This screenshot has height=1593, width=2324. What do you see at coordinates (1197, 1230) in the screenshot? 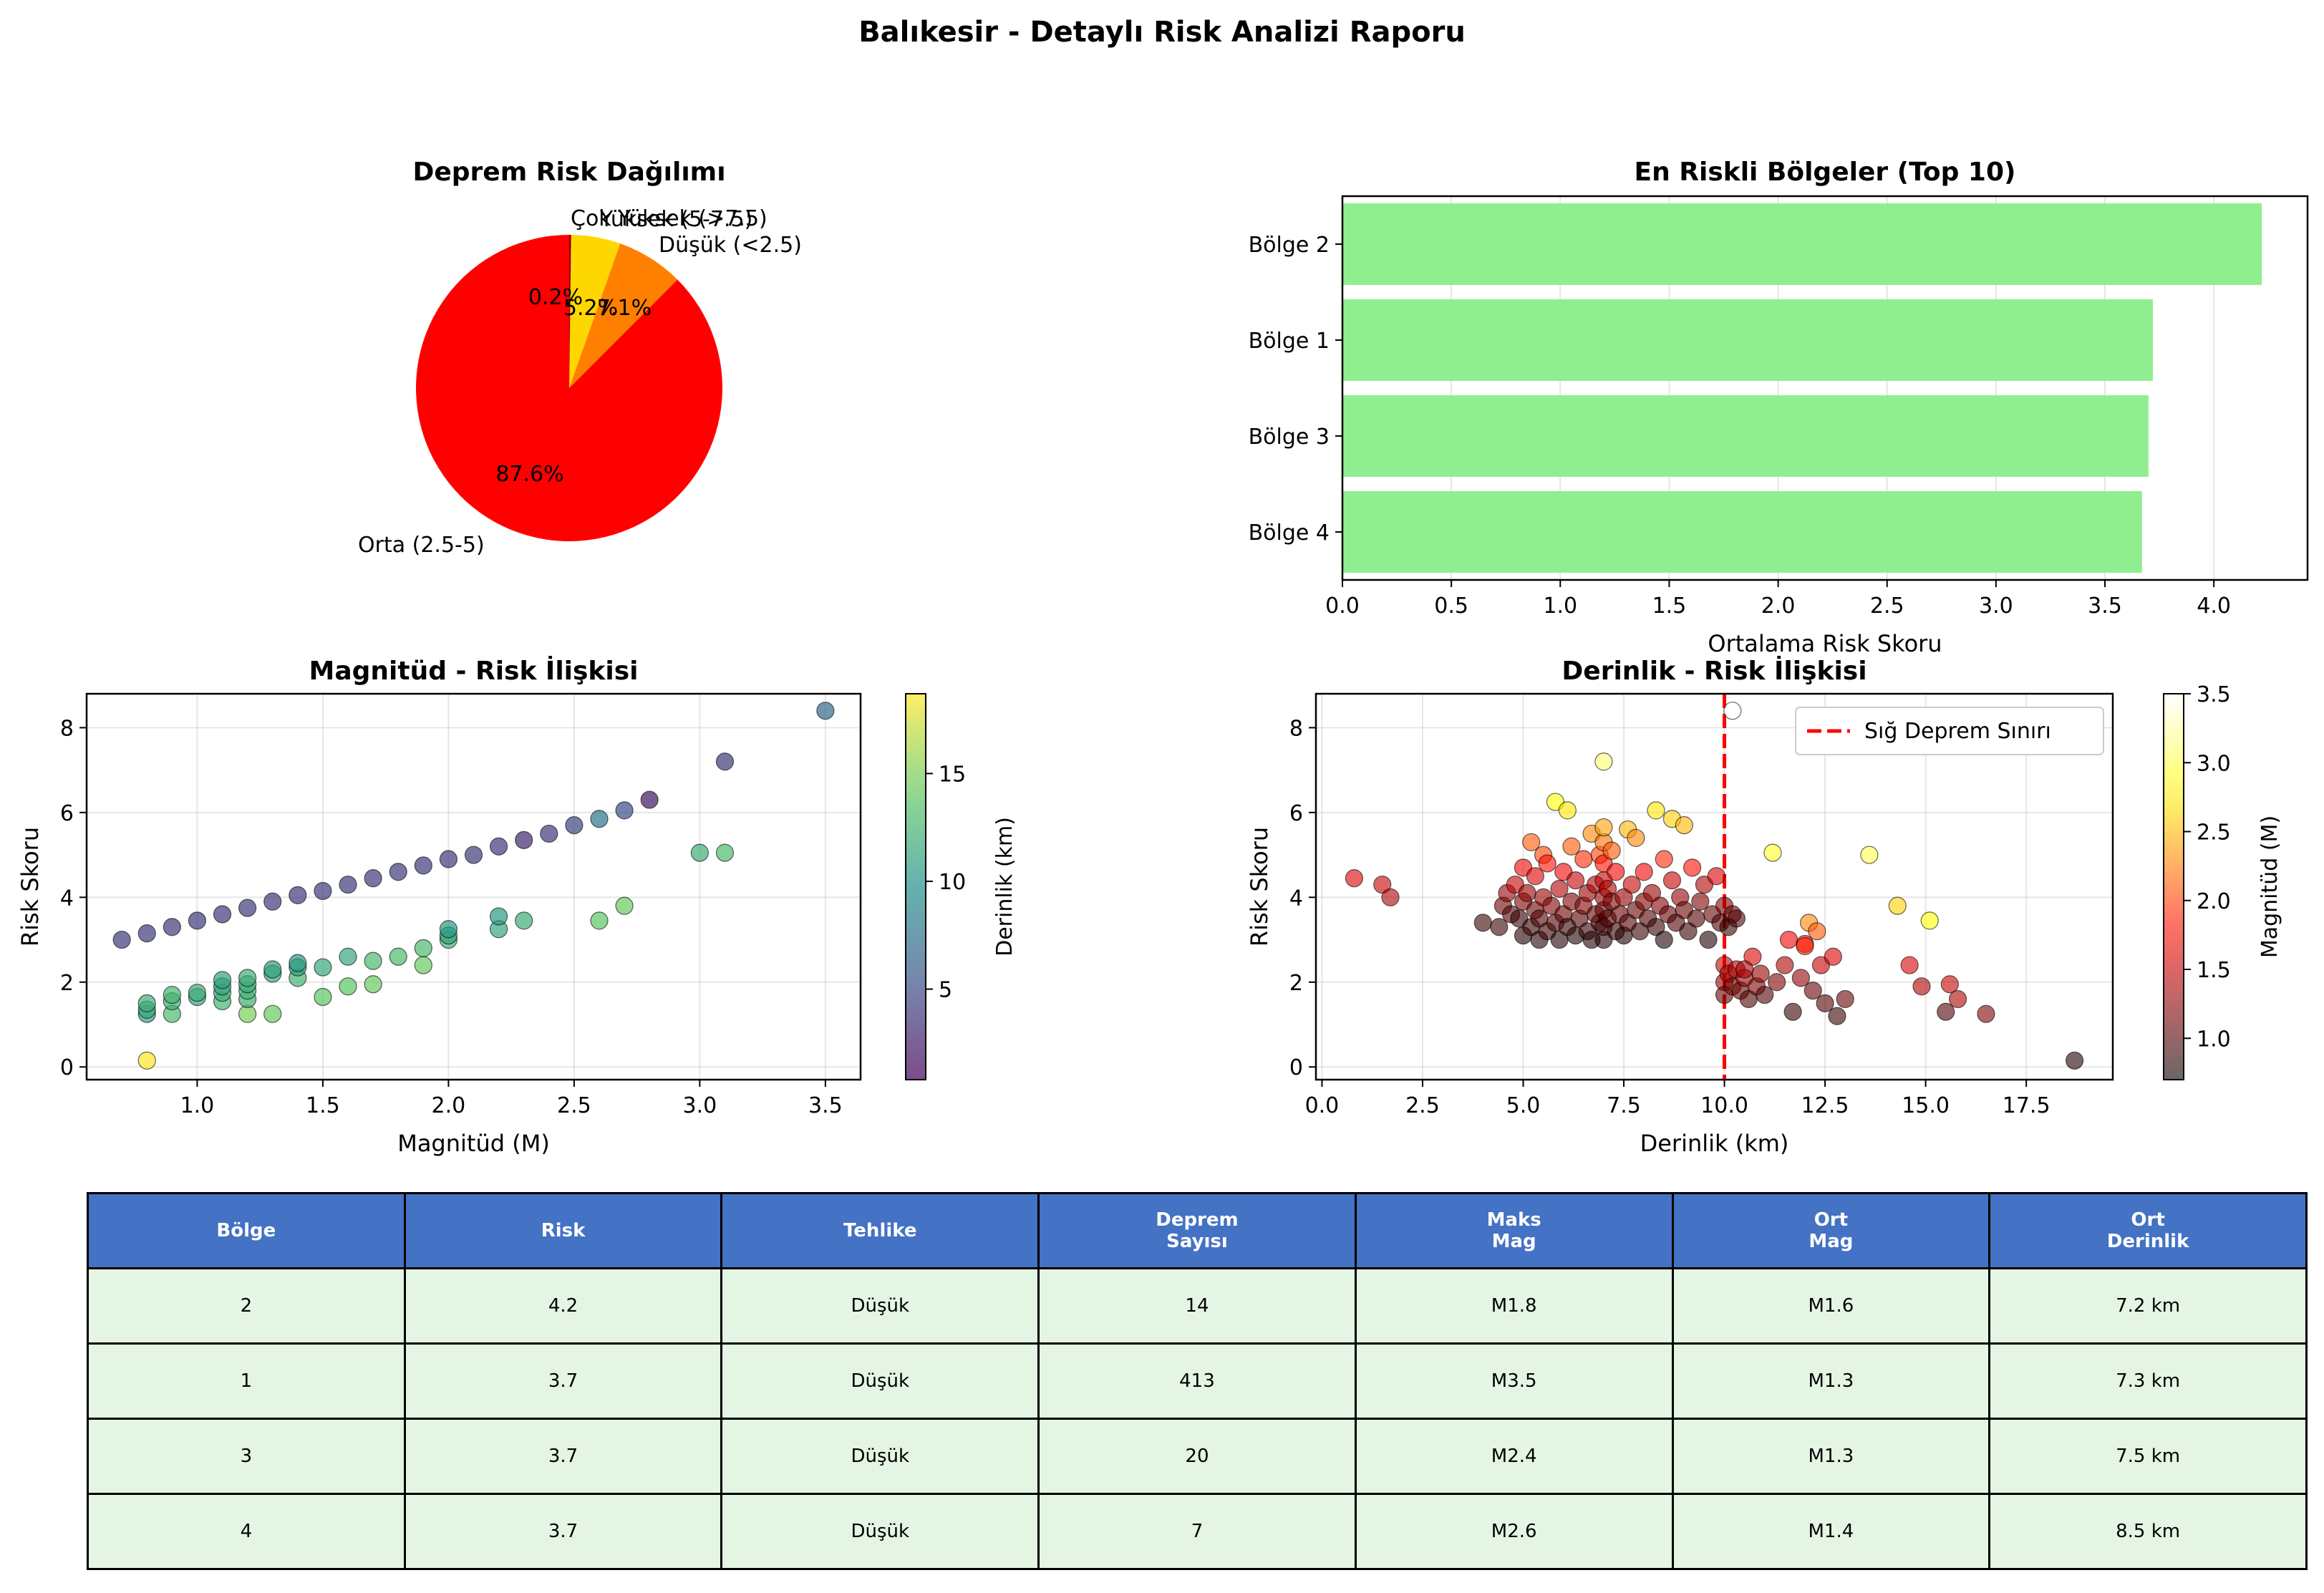
I see `table-header-cell: Deprem Sayısı` at bounding box center [1197, 1230].